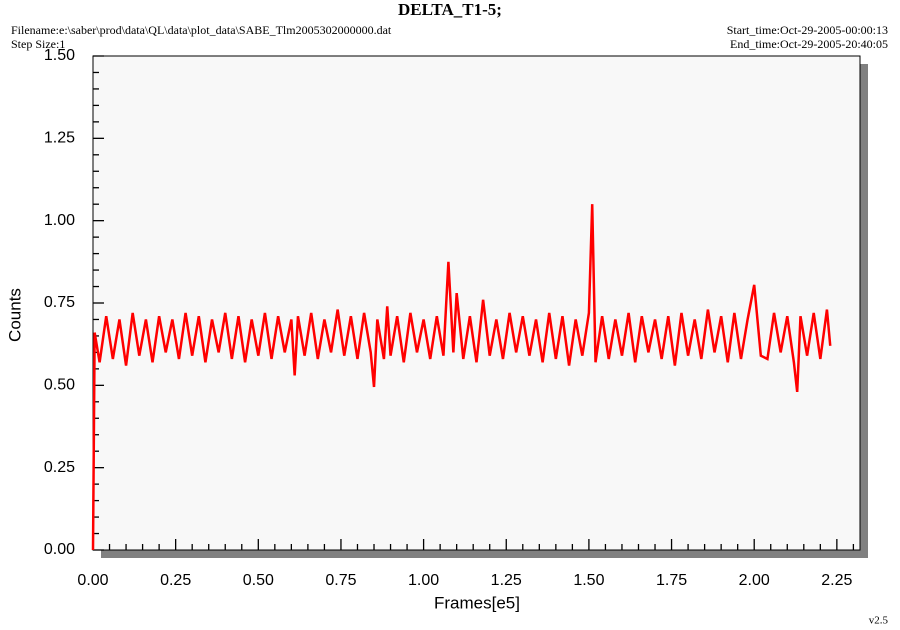  Describe the element at coordinates (671, 580) in the screenshot. I see `x-tick-label: 1.75` at that location.